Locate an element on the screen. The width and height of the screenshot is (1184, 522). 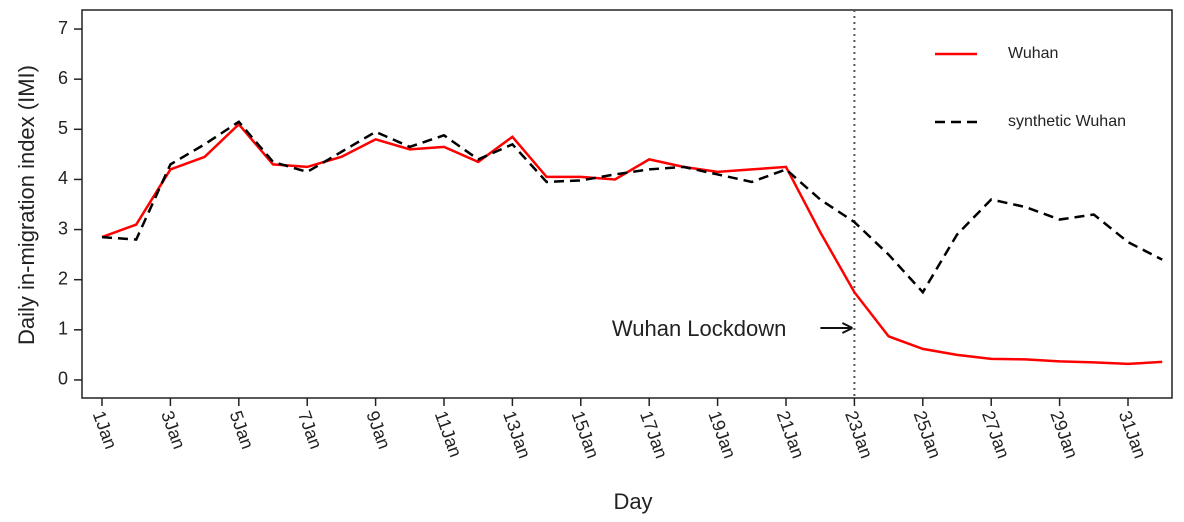
x-tick-label: 7Jan is located at coordinates (310, 430).